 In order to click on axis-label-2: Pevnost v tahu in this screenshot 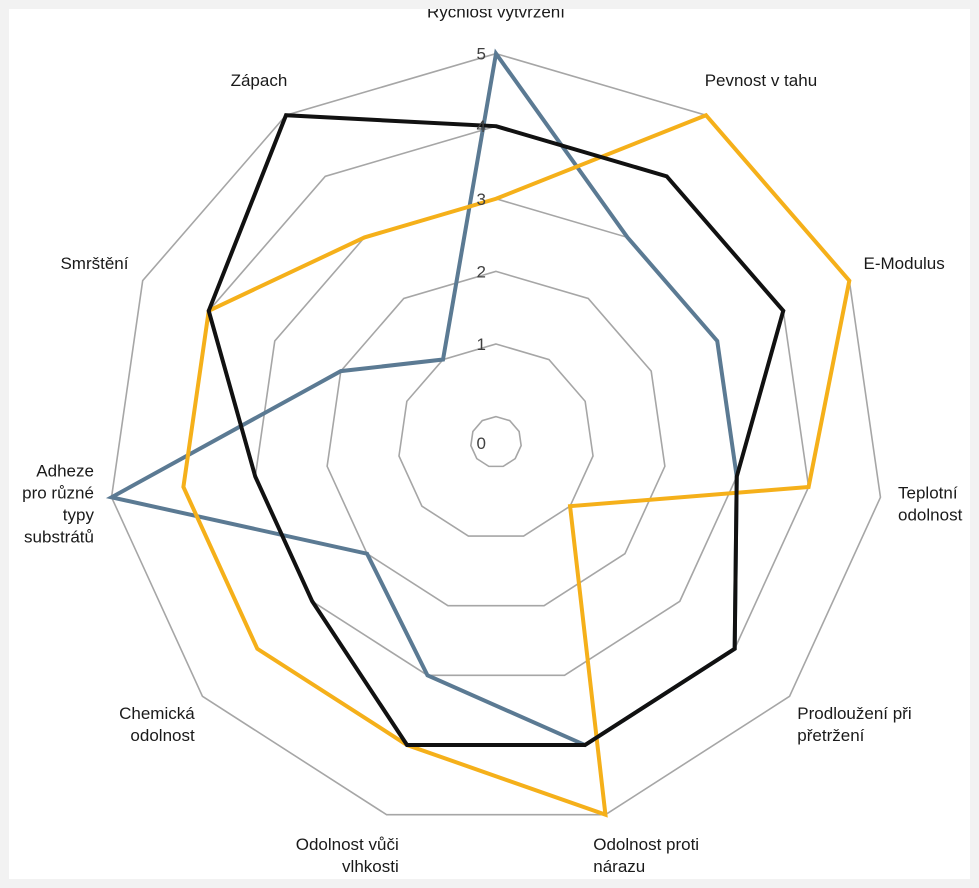, I will do `click(761, 80)`.